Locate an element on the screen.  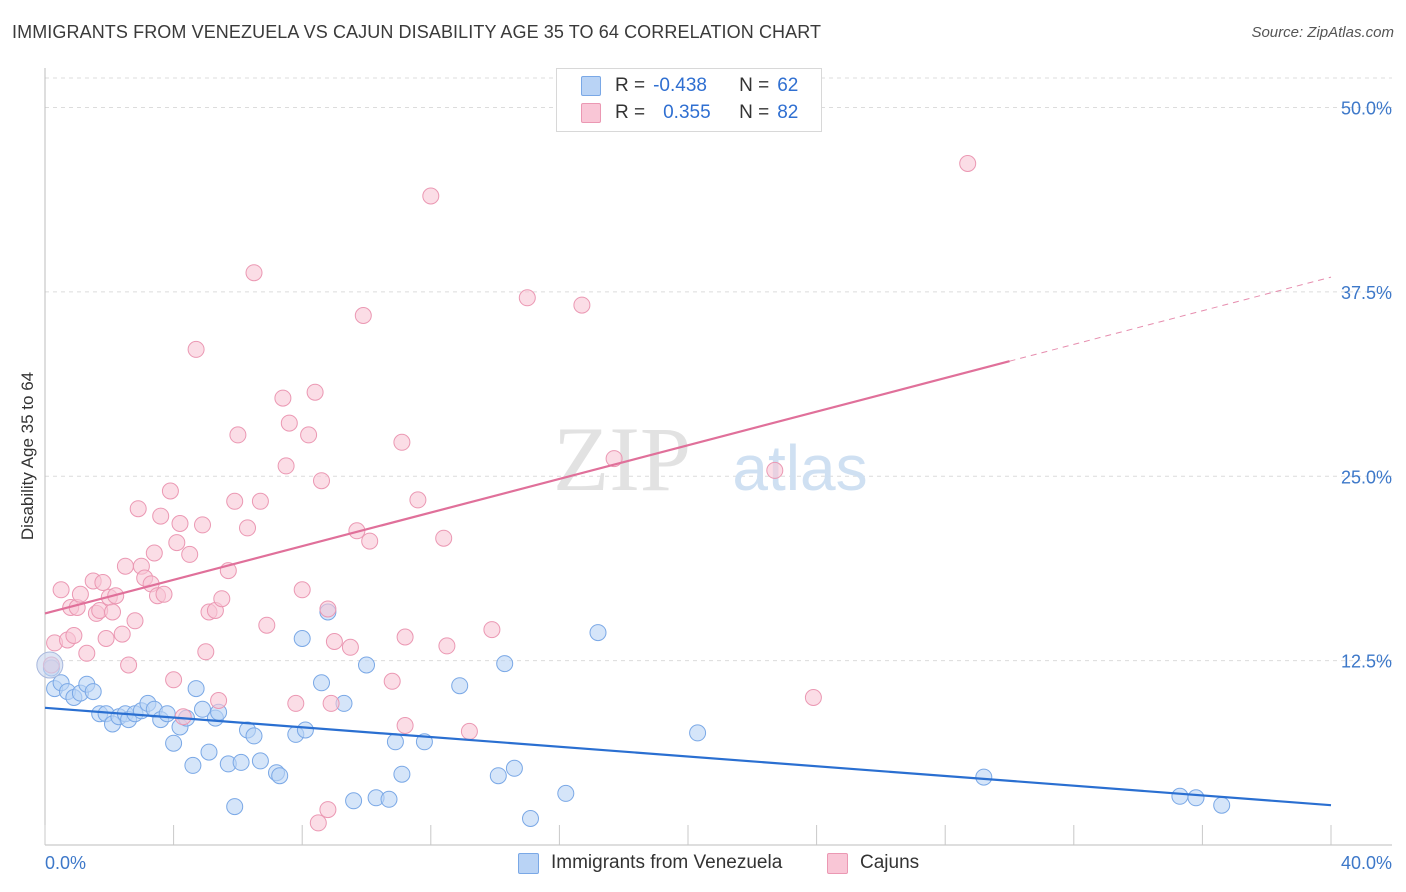
r-value: 0.355 is located at coordinates (687, 112).